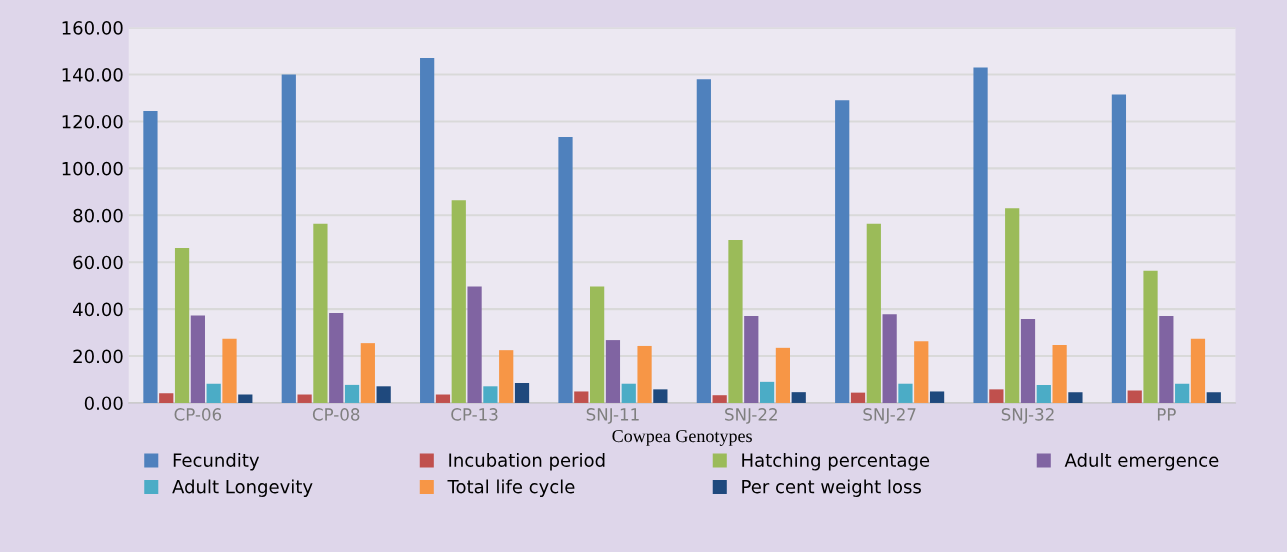  Describe the element at coordinates (98, 356) in the screenshot. I see `y-tick-label: 20.00` at that location.